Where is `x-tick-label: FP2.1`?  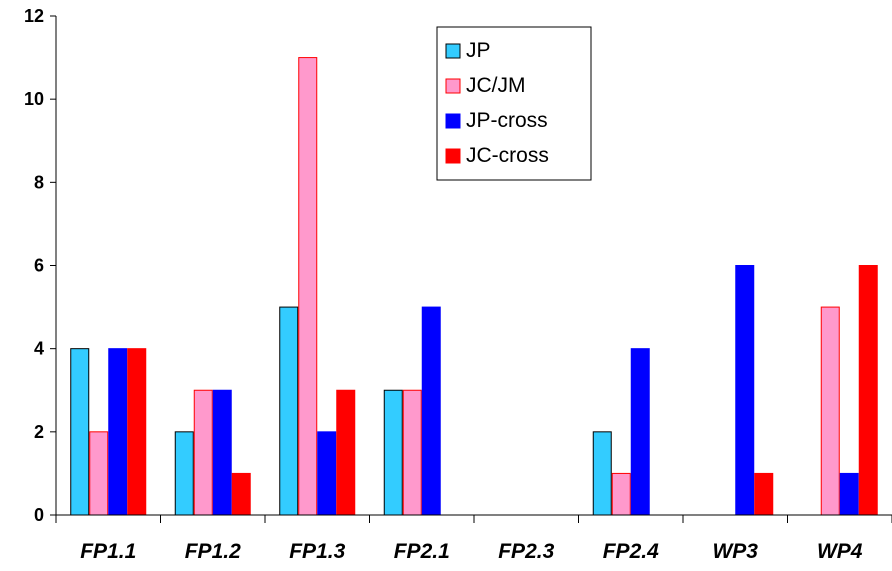 x-tick-label: FP2.1 is located at coordinates (422, 551).